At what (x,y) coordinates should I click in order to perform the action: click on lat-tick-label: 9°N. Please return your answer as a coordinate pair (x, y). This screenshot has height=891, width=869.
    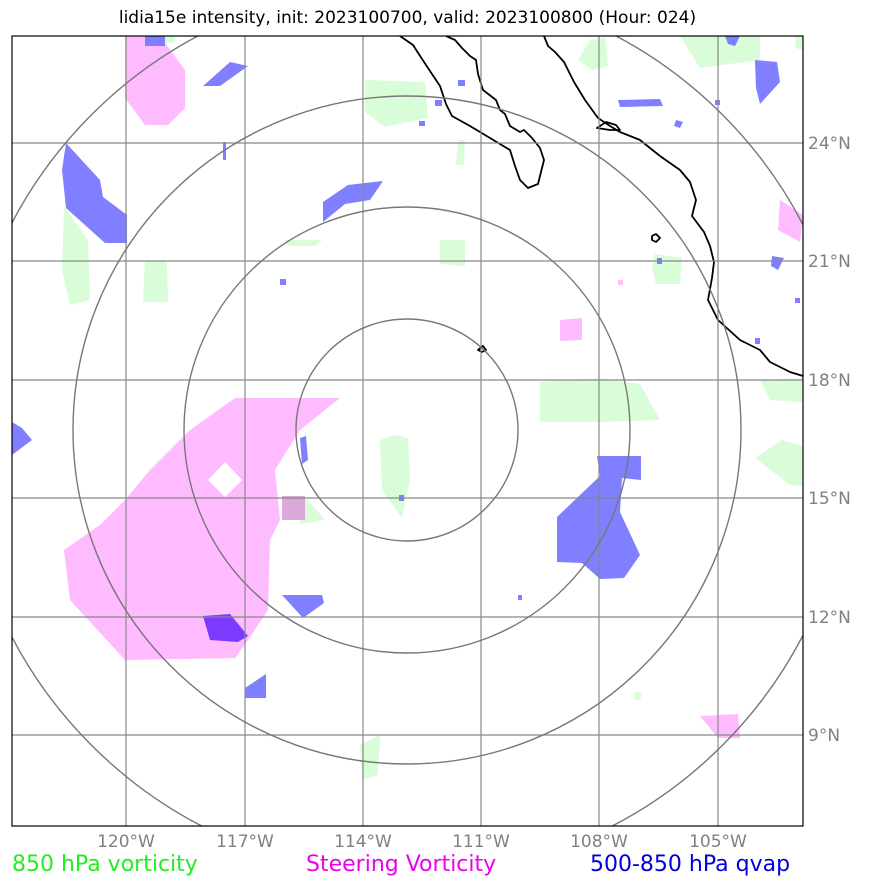
    Looking at the image, I should click on (824, 736).